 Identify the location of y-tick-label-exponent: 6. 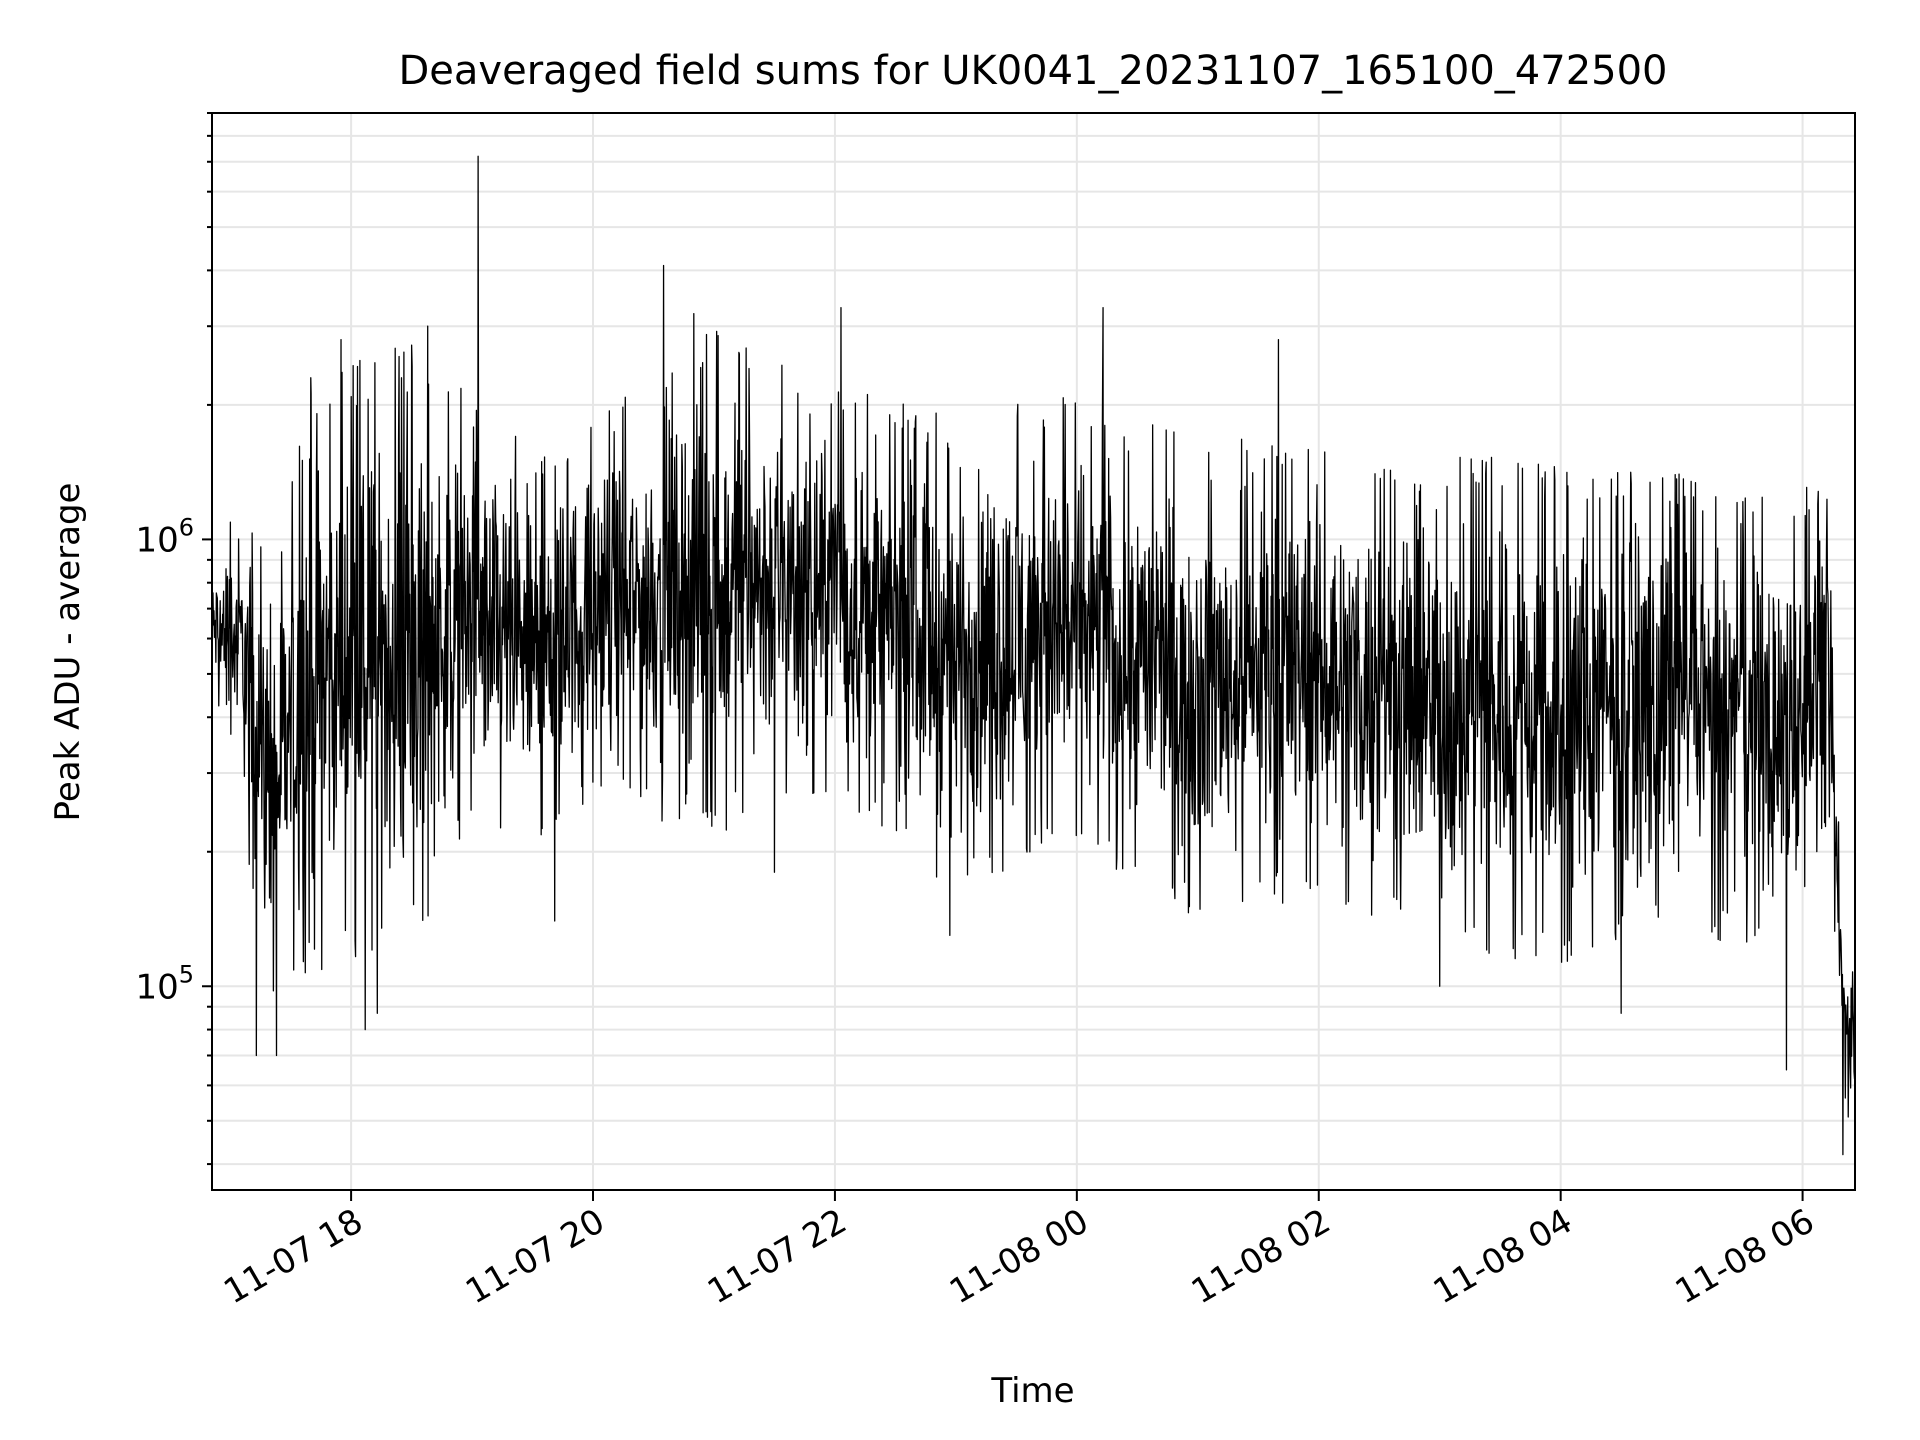
(186, 527).